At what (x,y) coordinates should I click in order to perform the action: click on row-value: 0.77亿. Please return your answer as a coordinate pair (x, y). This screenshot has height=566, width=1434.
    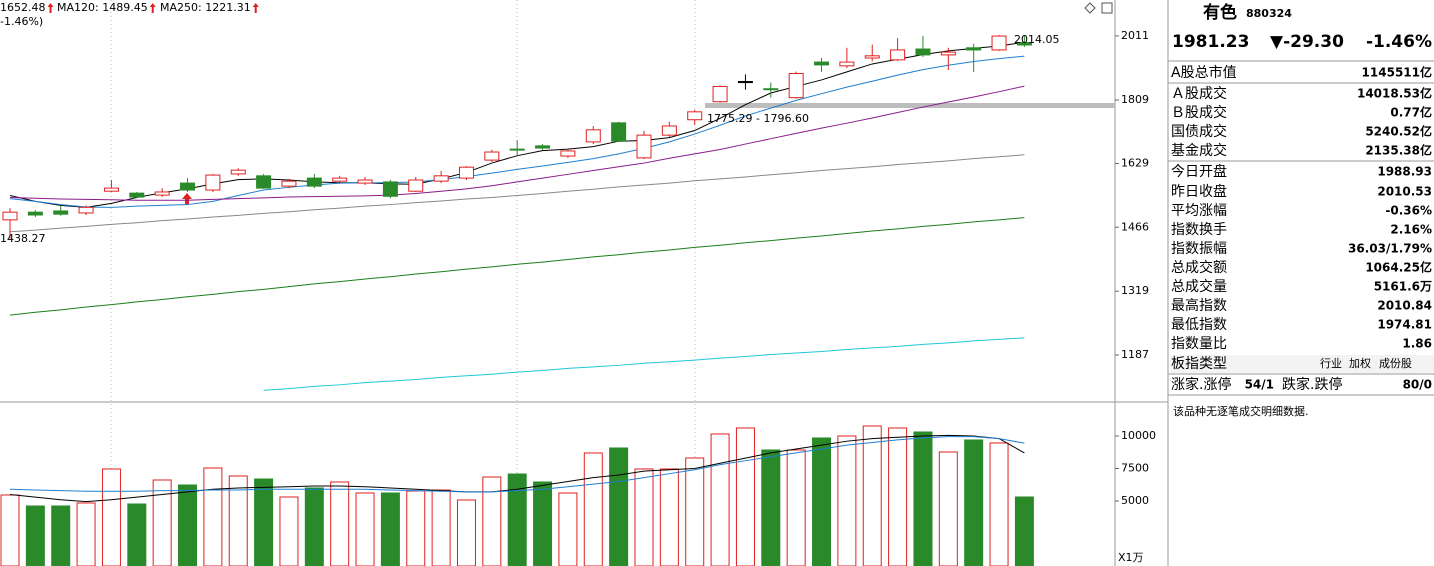
    Looking at the image, I should click on (1411, 112).